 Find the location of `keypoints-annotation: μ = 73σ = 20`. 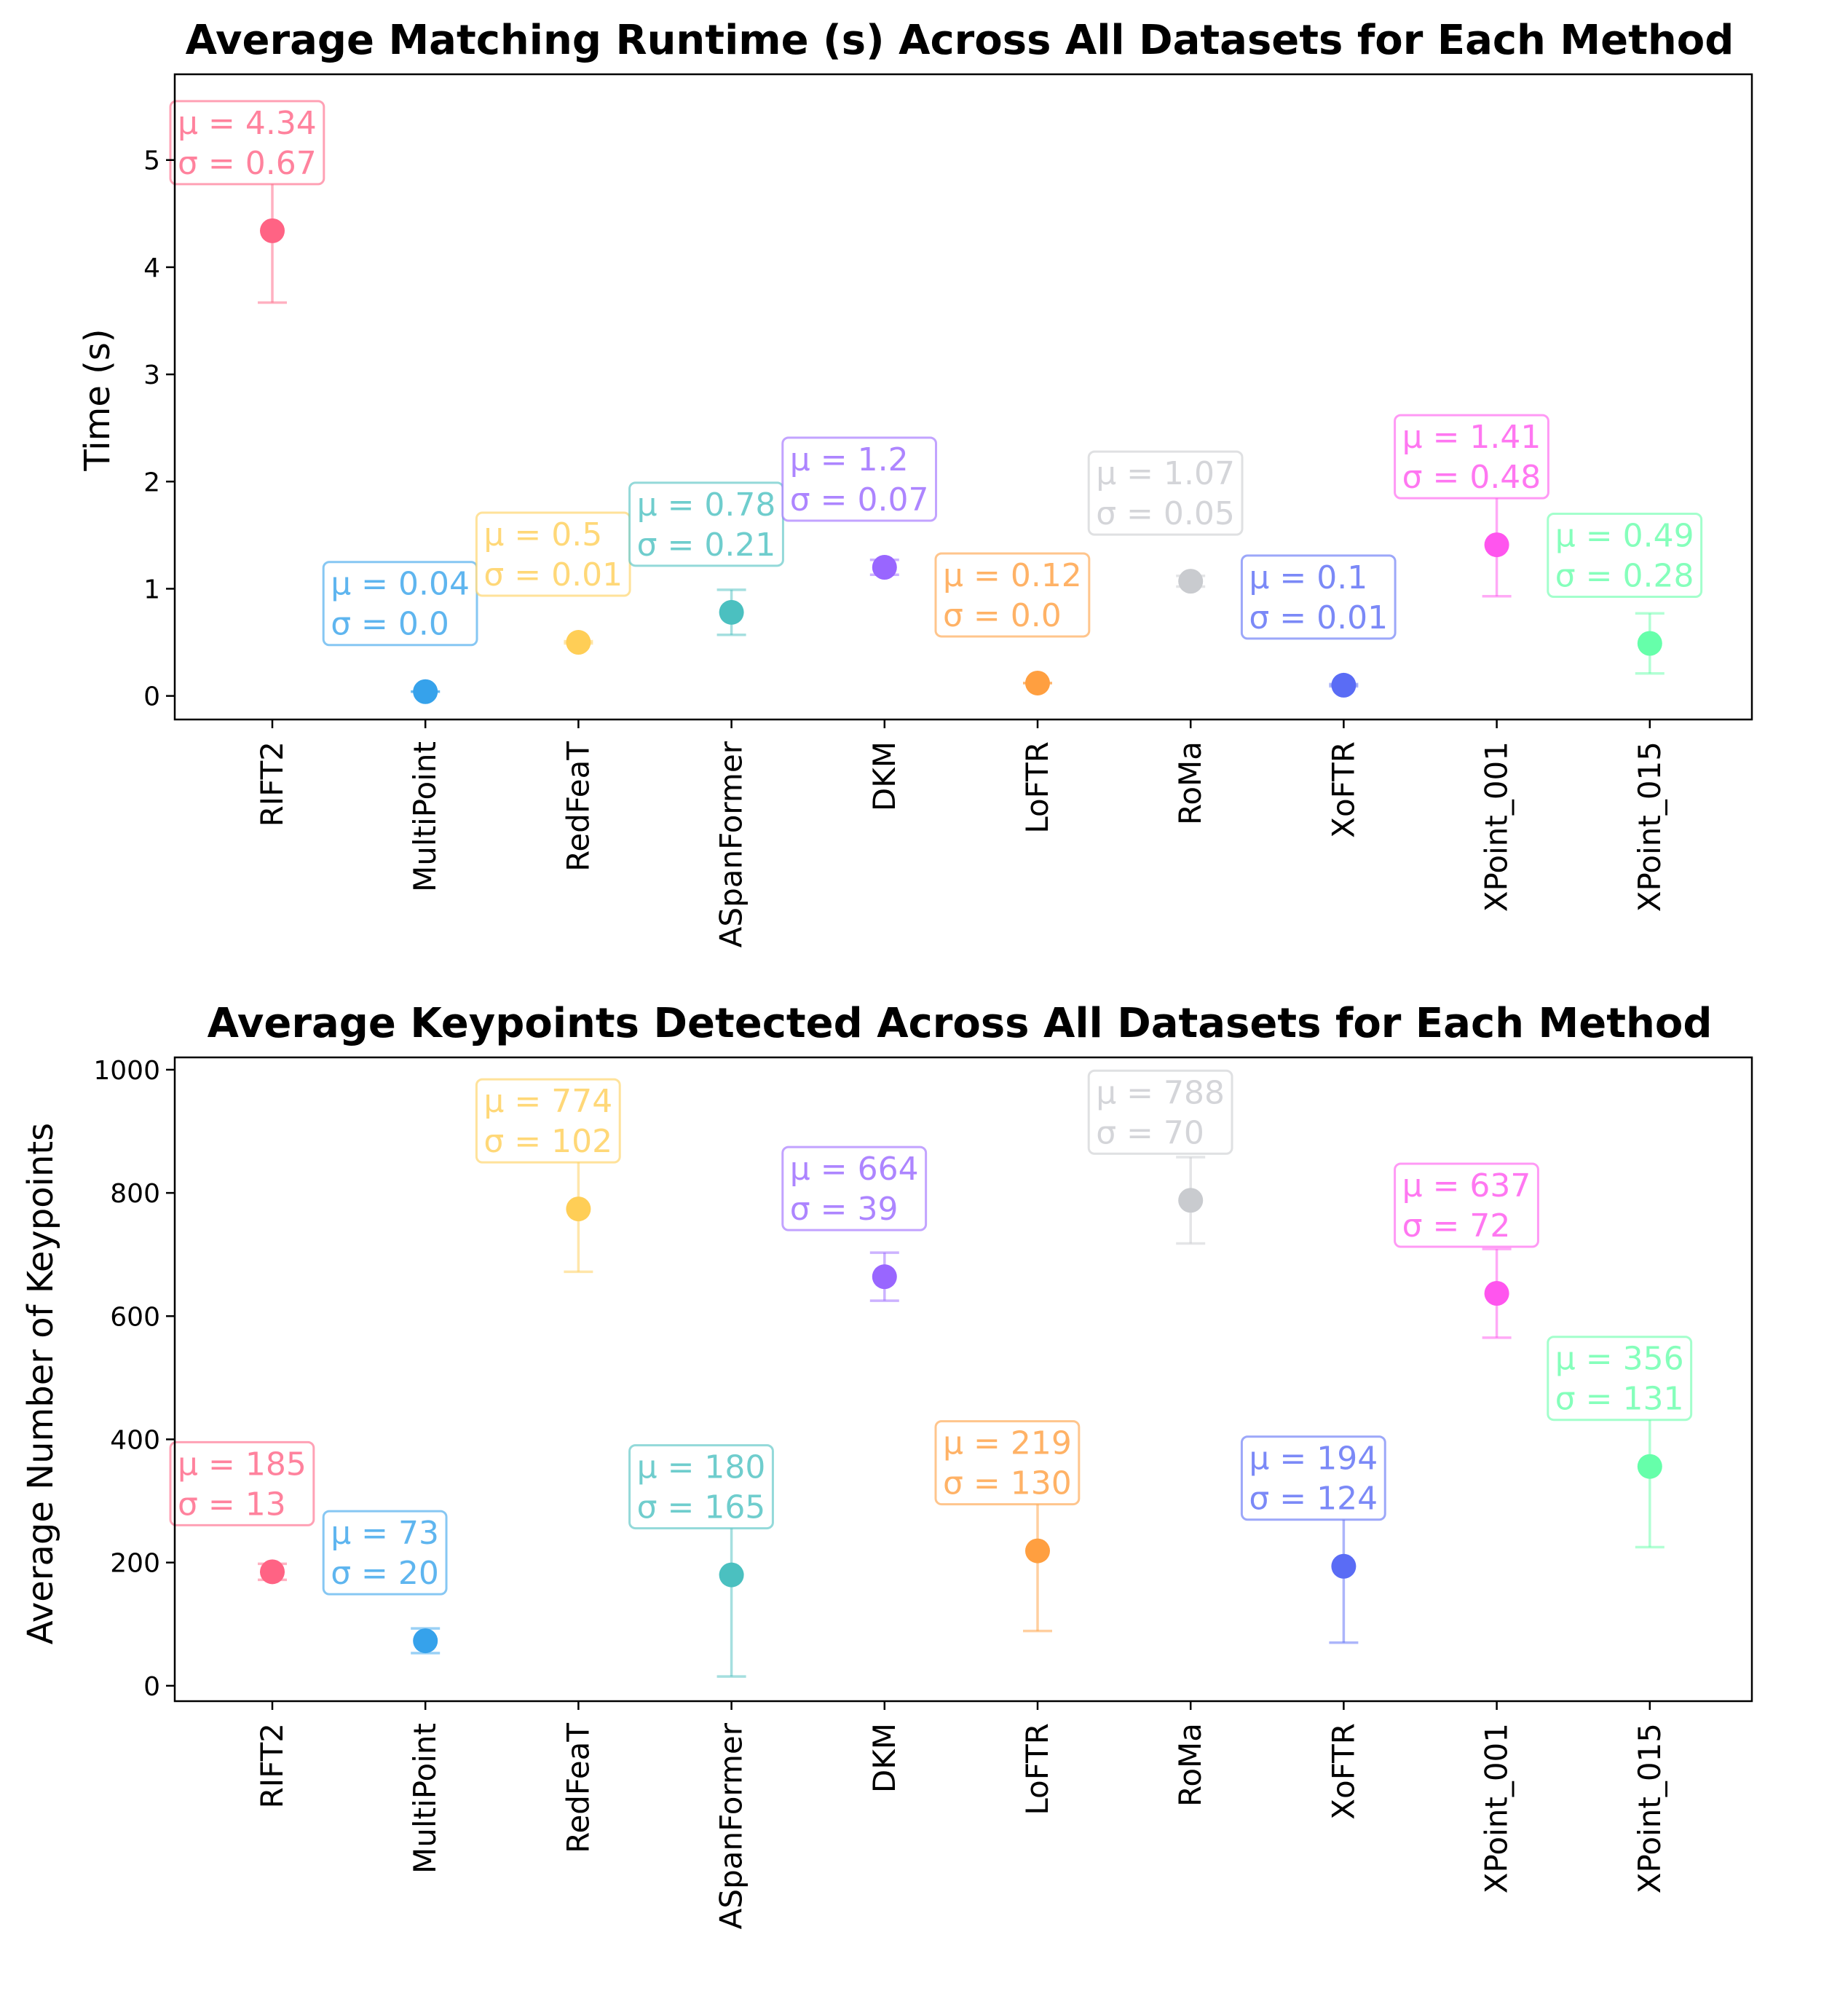

keypoints-annotation: μ = 73σ = 20 is located at coordinates (385, 1553).